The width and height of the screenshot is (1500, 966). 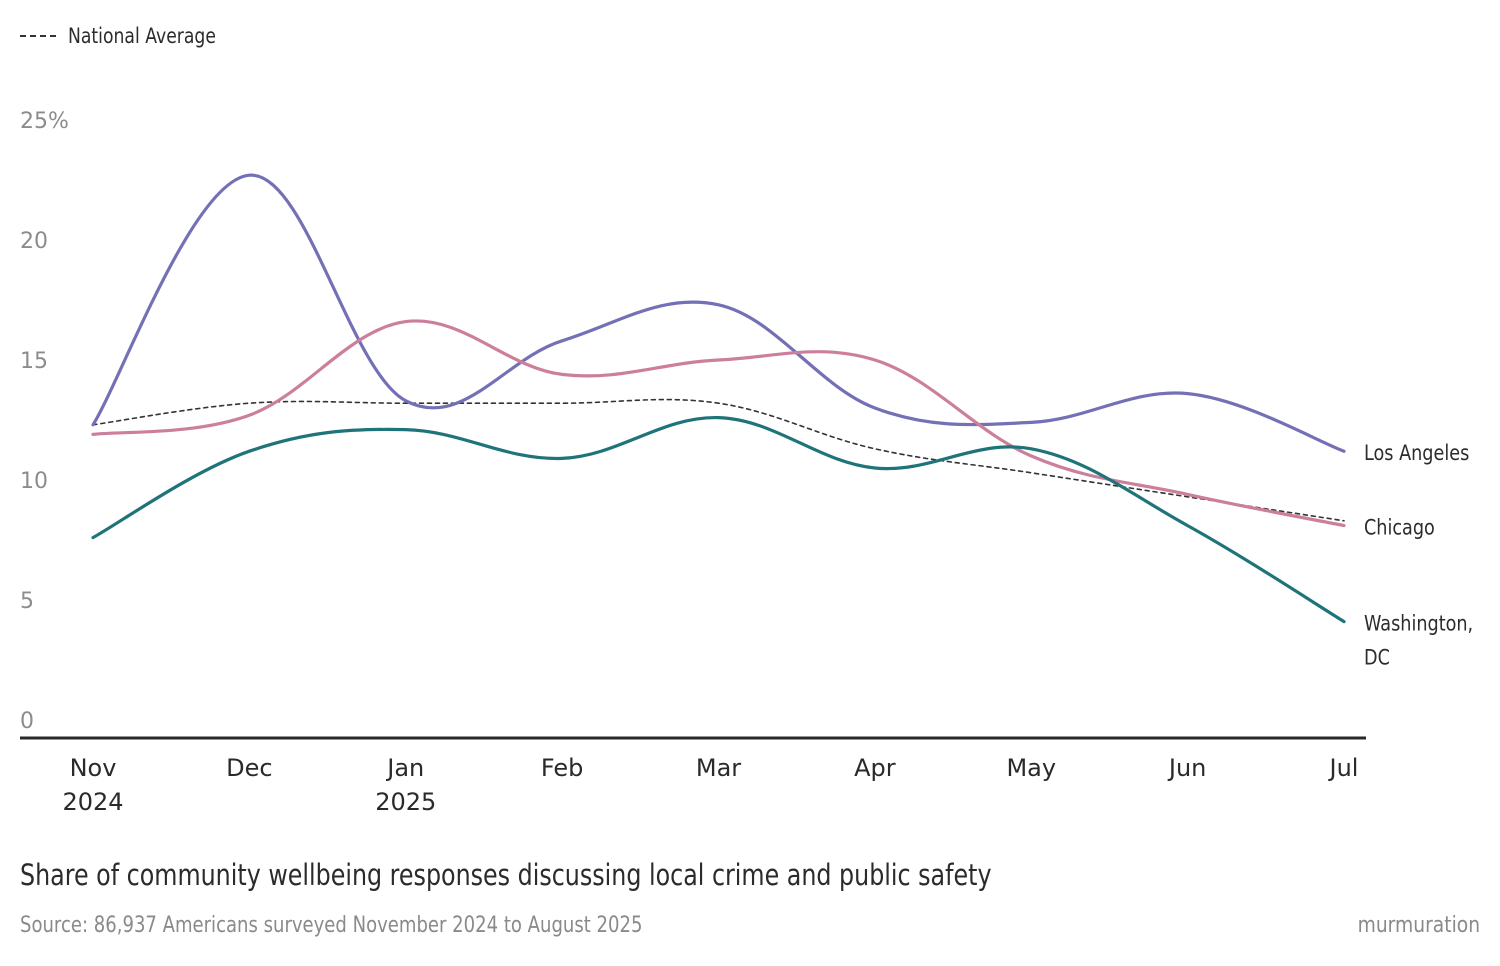 I want to click on x-tick-label: Nov, so click(x=93, y=768).